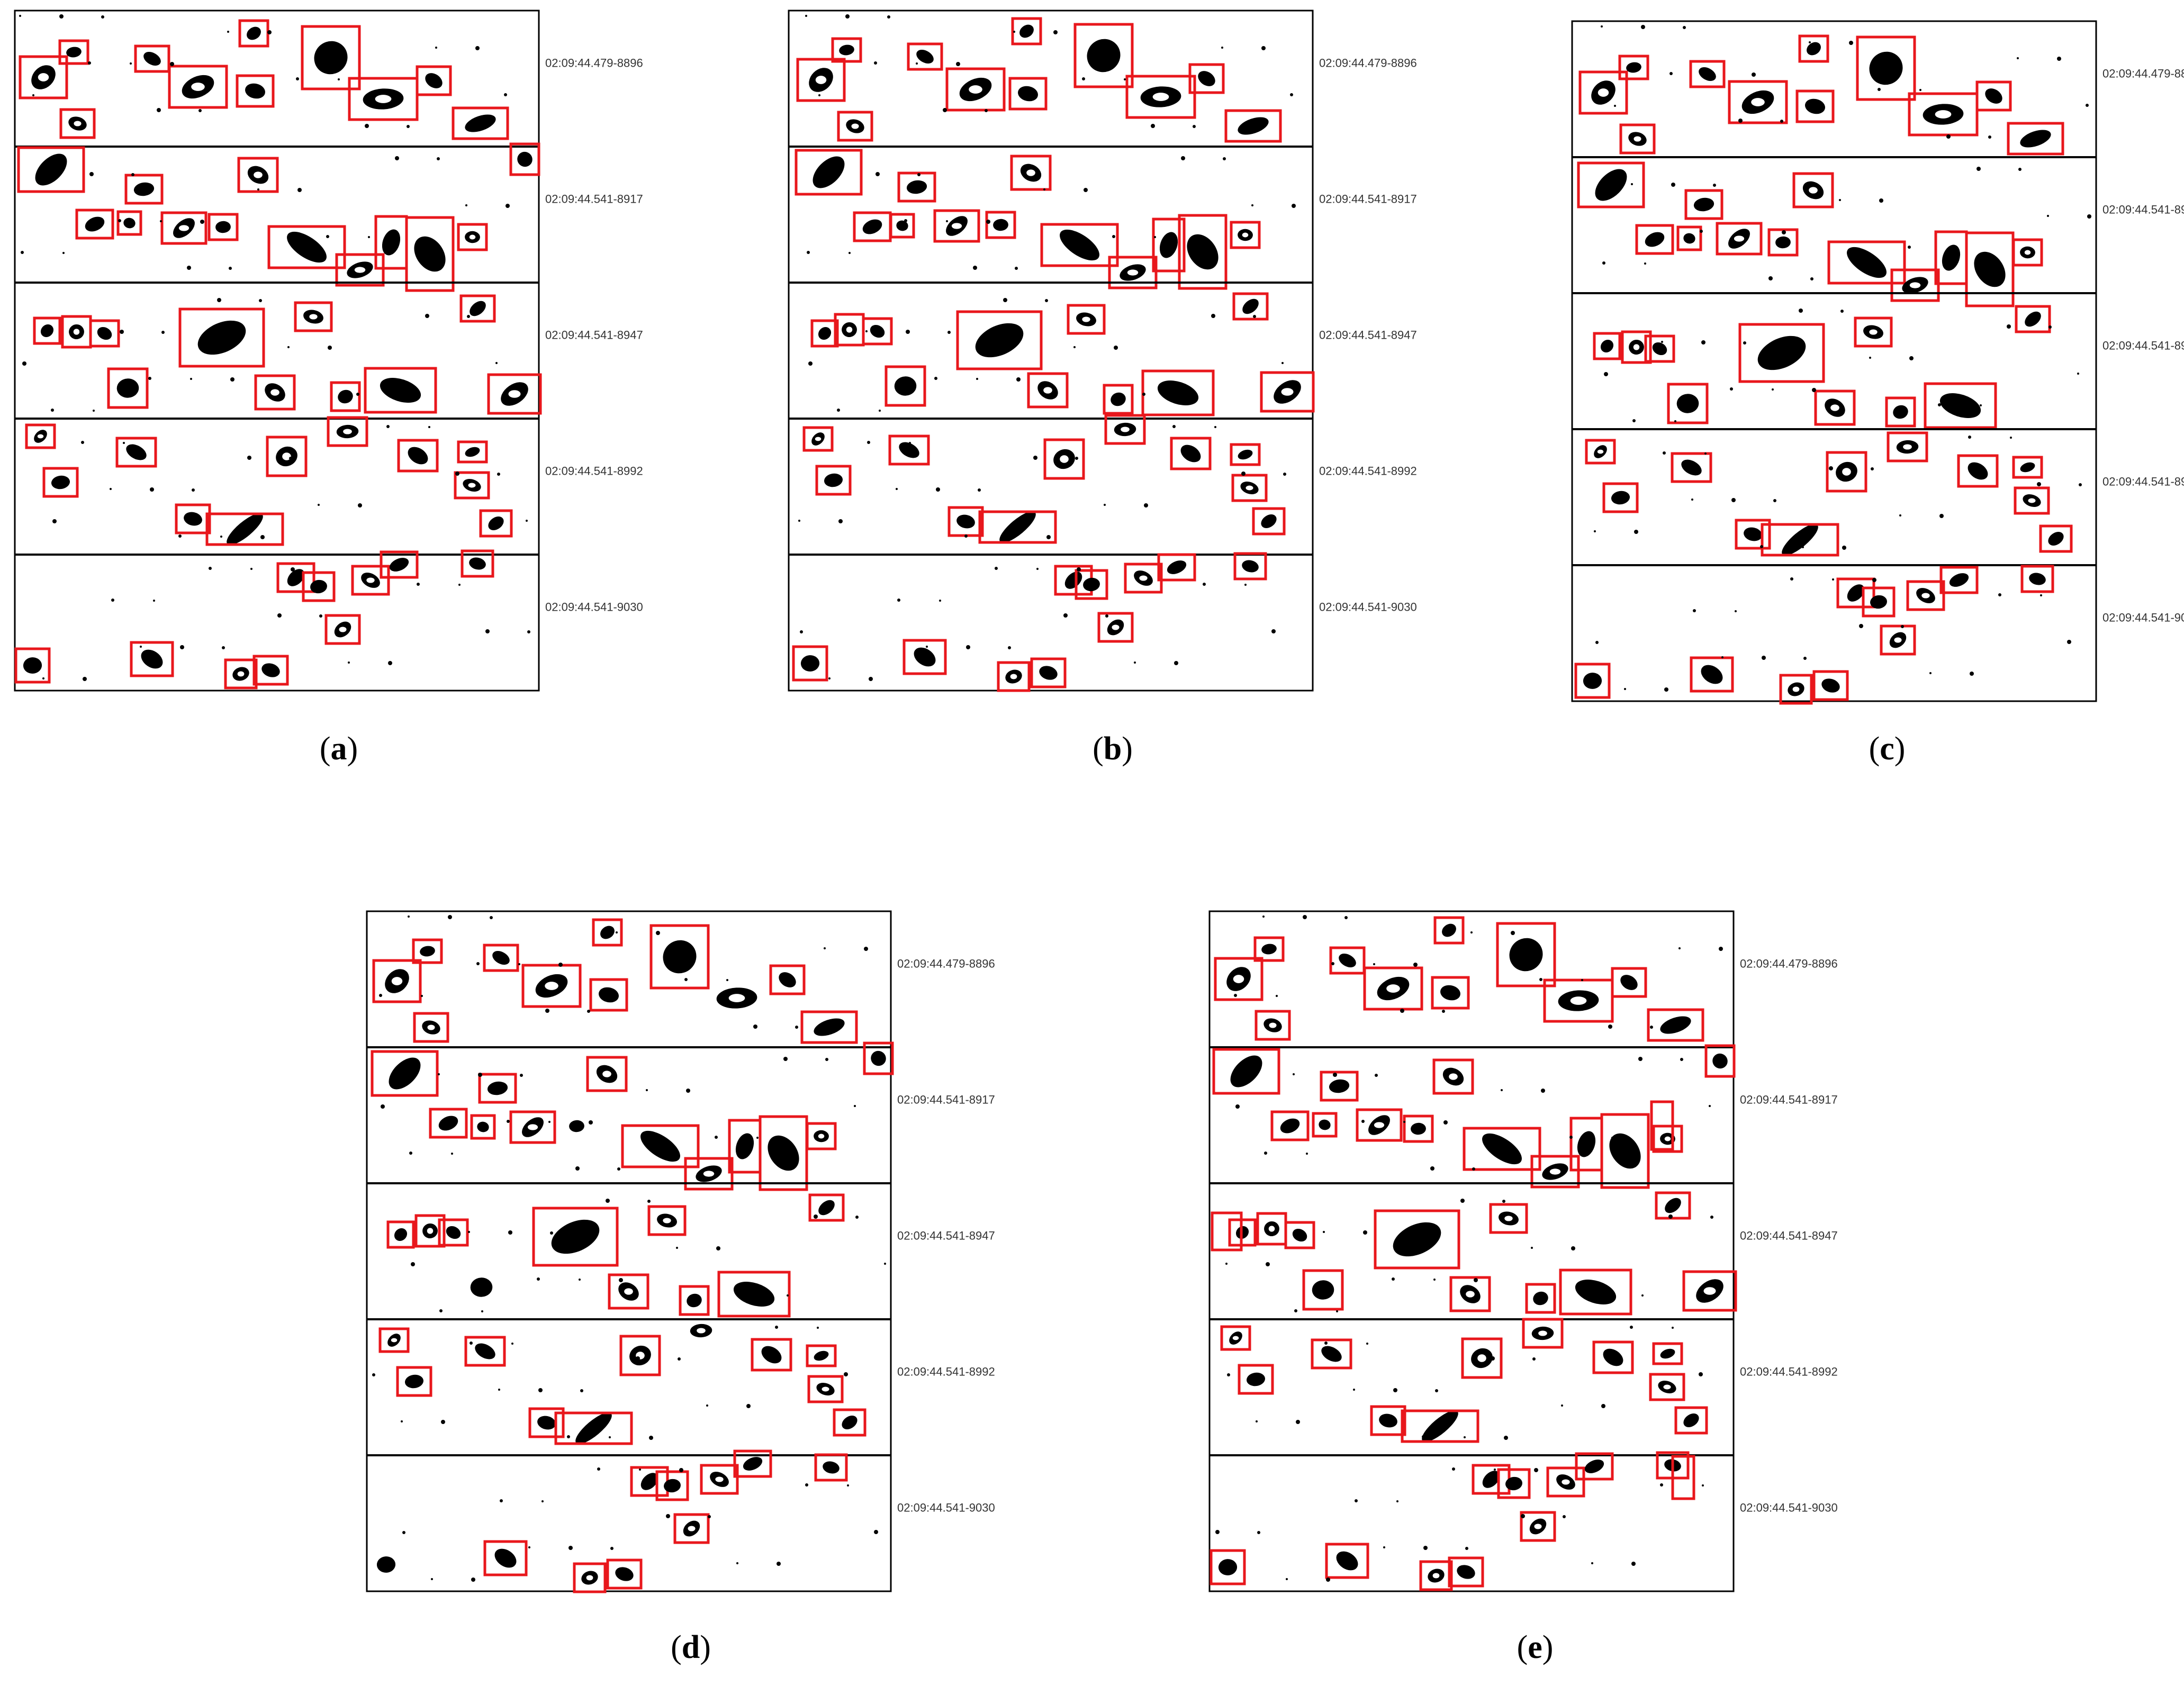 Image resolution: width=2184 pixels, height=1686 pixels. What do you see at coordinates (1368, 199) in the screenshot?
I see `strip-timestamp: 02:09:44.541-8917` at bounding box center [1368, 199].